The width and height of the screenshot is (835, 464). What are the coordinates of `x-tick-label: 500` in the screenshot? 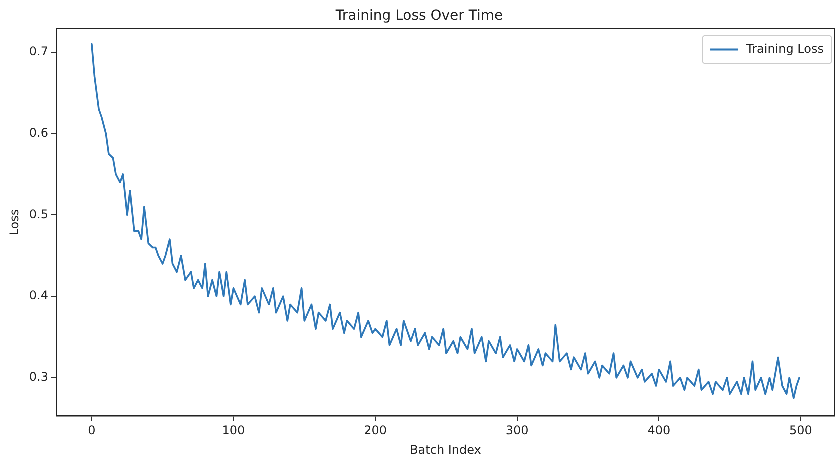 It's located at (801, 431).